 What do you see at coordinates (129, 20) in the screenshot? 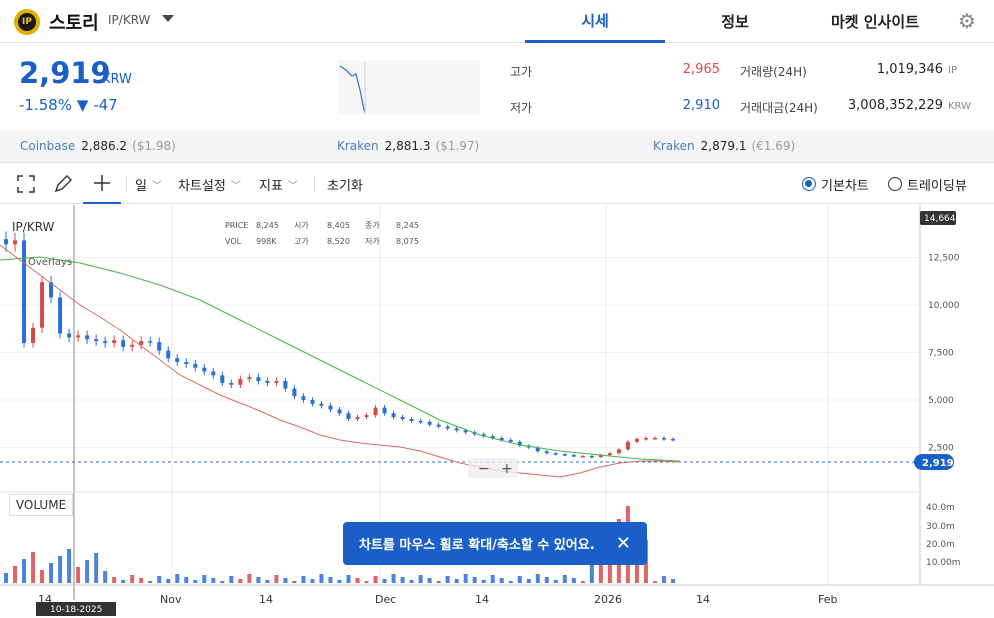
I see `coin-pair: IP/KRW` at bounding box center [129, 20].